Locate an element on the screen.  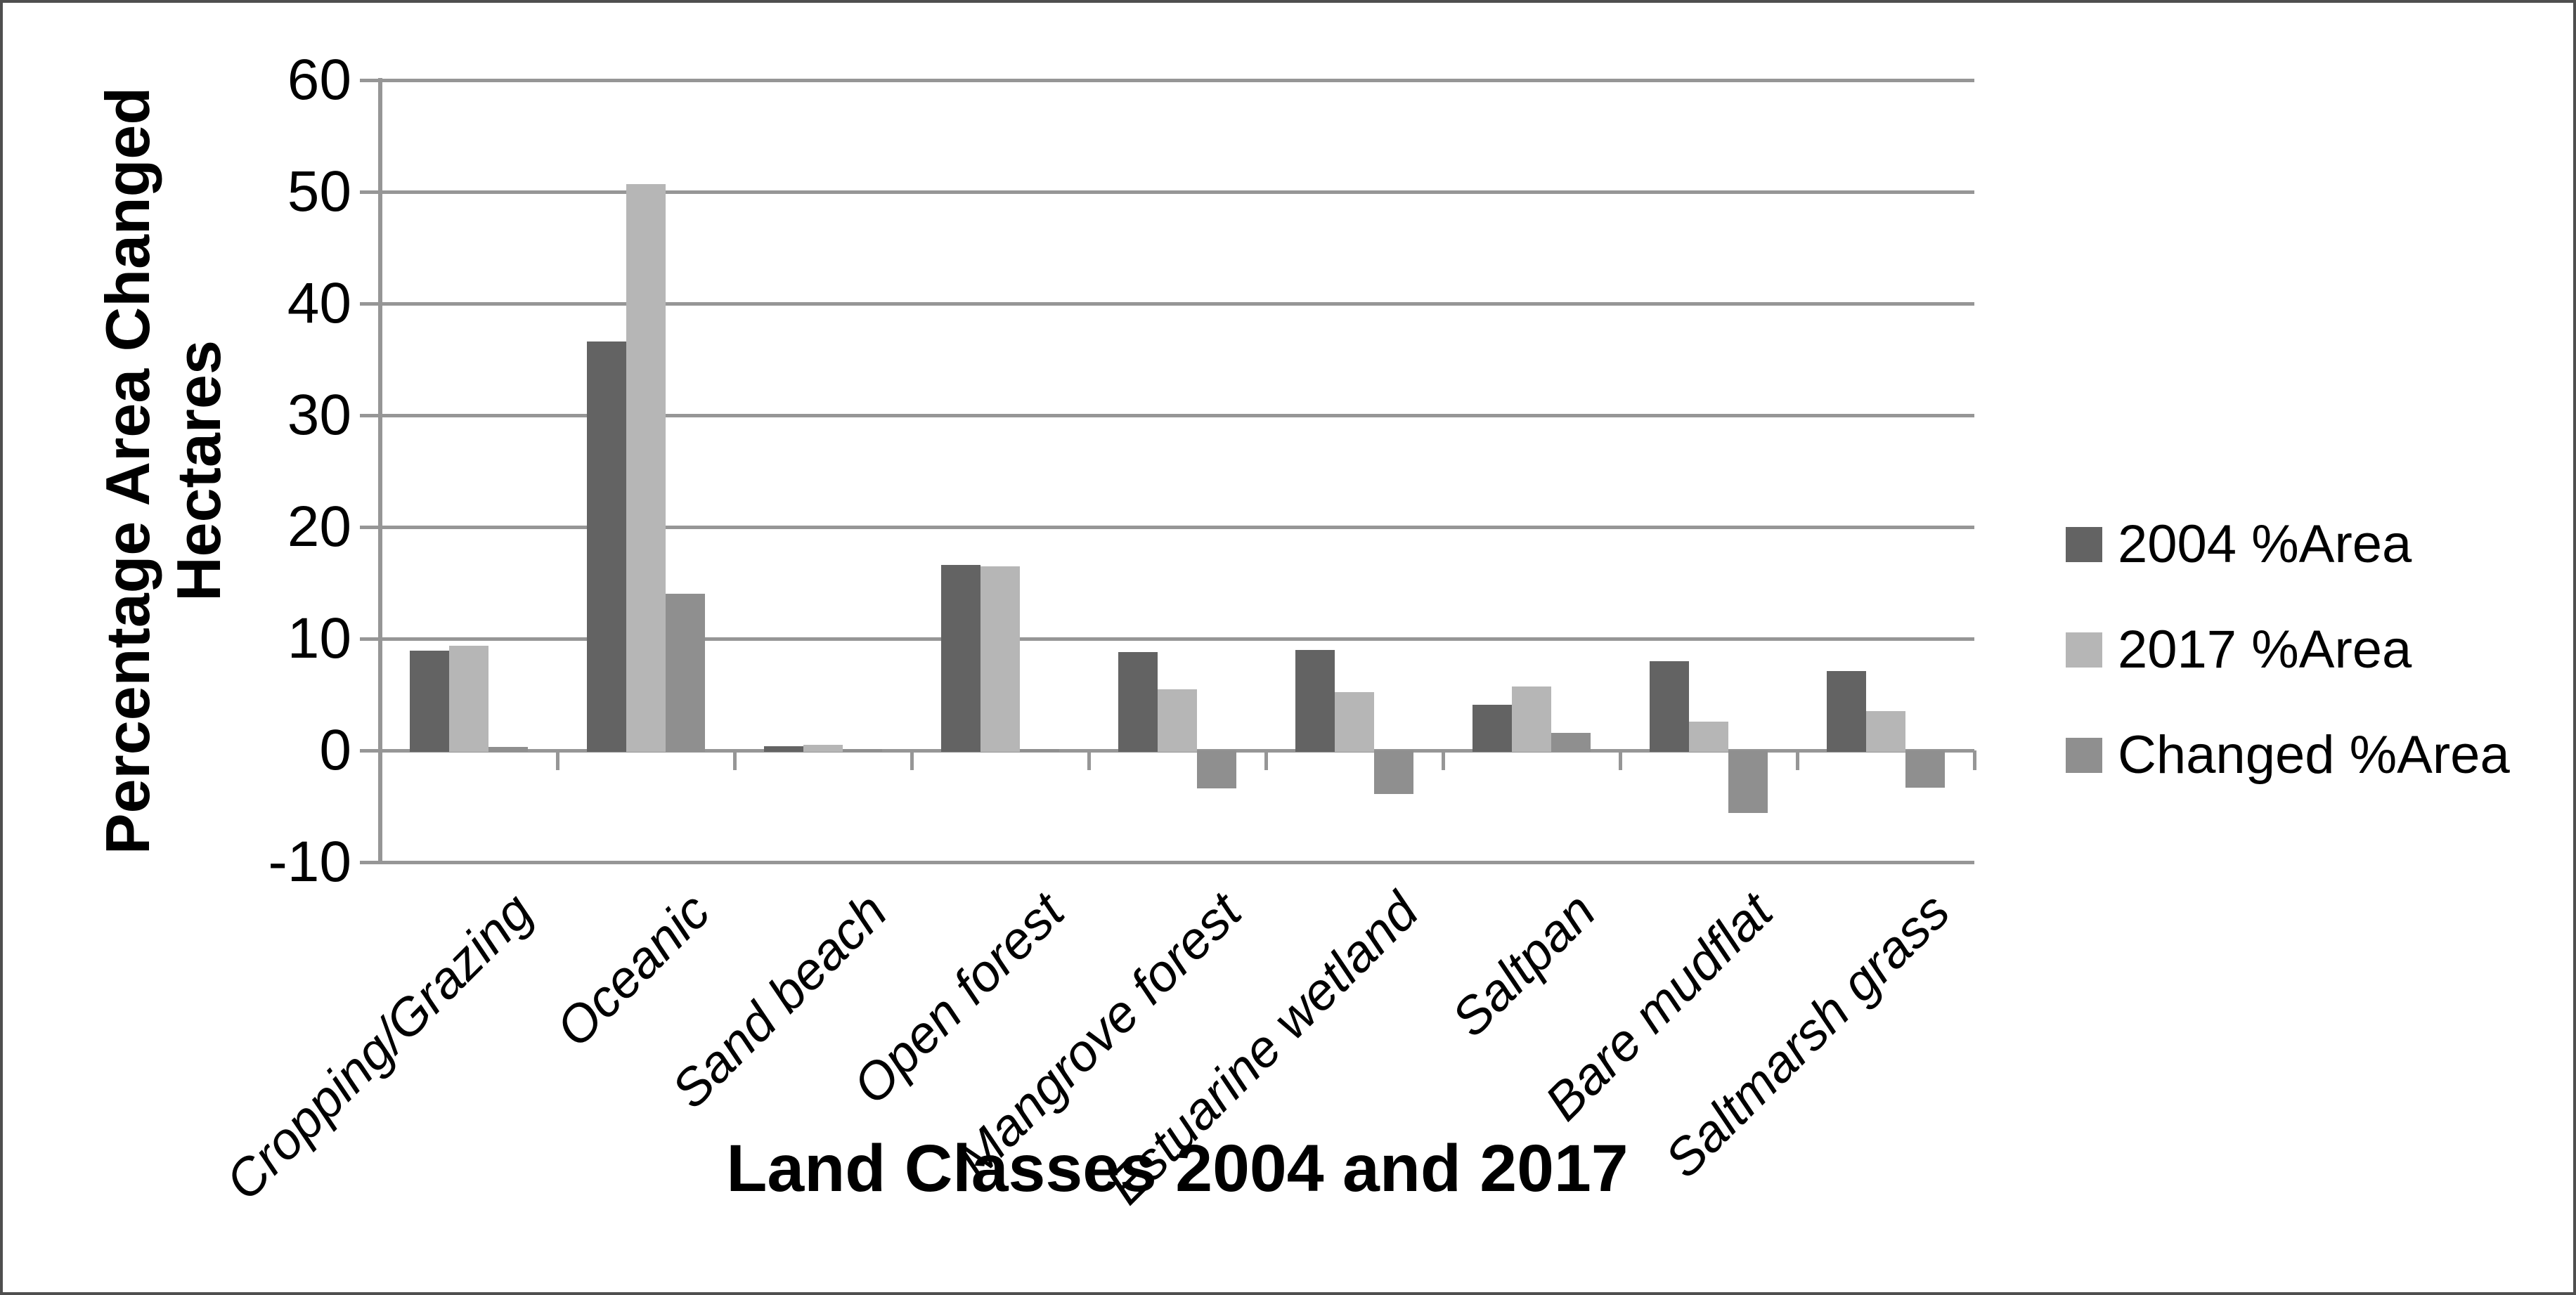
y-tick-label--10: -10 is located at coordinates (310, 862).